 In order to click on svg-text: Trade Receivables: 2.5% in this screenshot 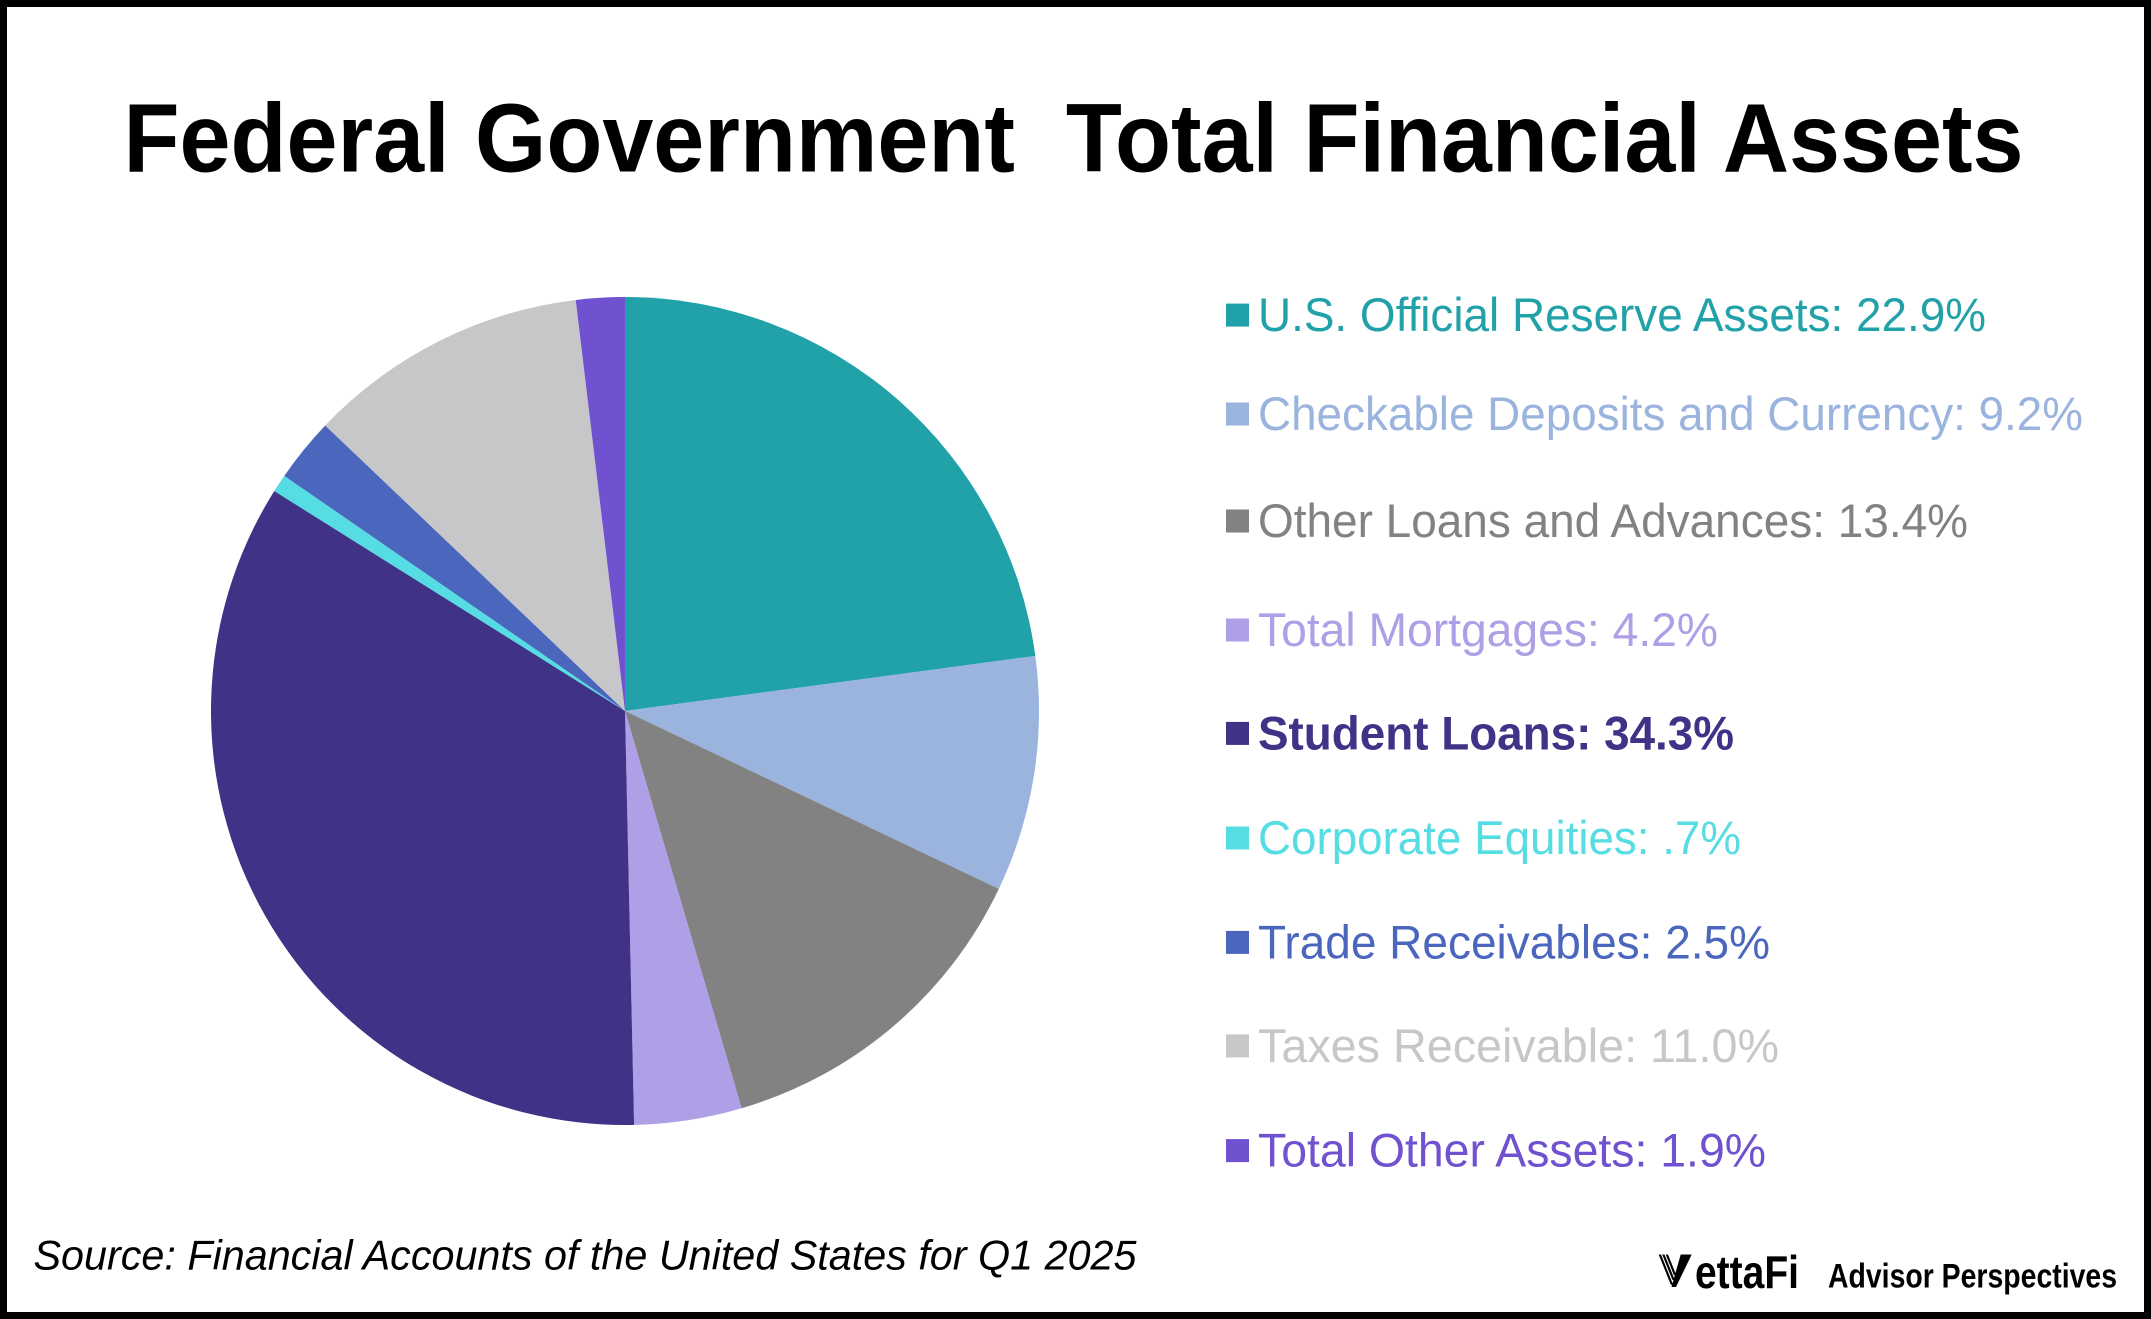, I will do `click(1514, 941)`.